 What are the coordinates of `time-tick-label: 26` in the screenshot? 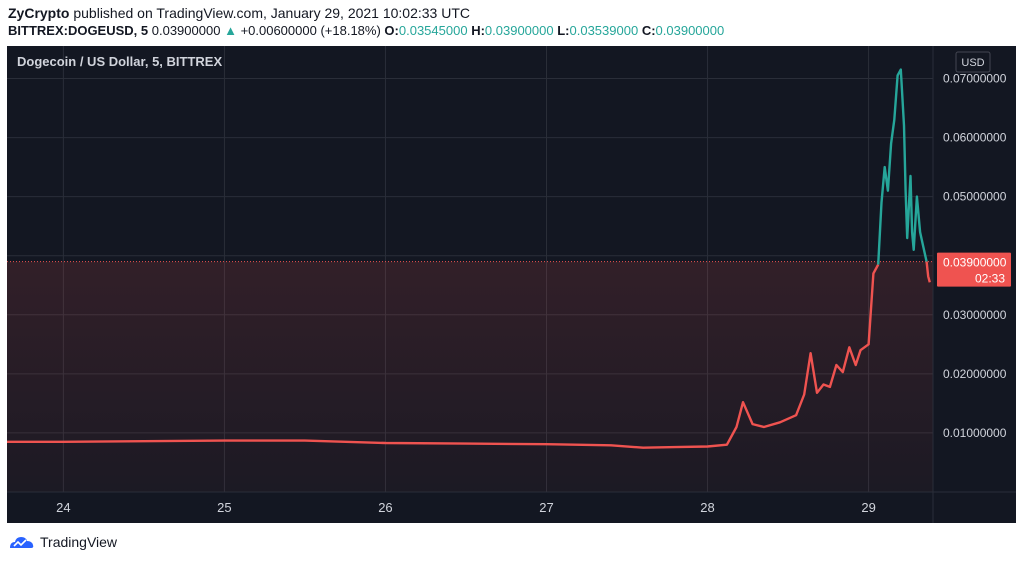 It's located at (385, 507).